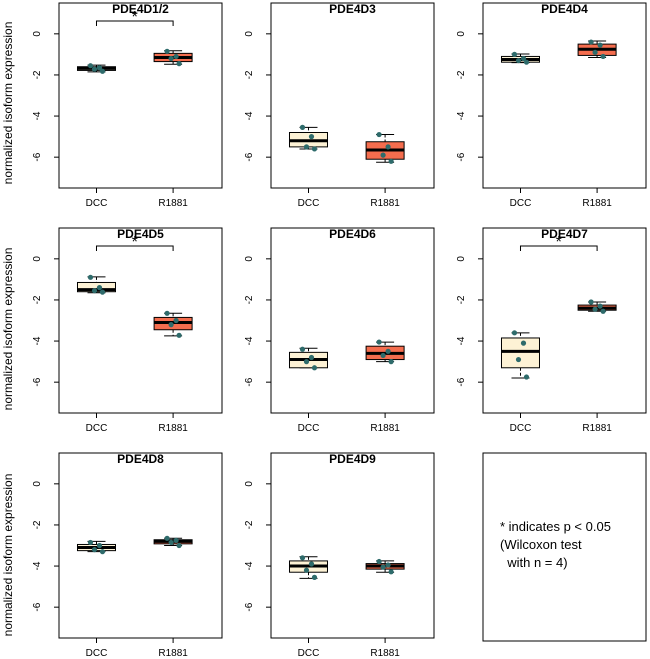  Describe the element at coordinates (352, 234) in the screenshot. I see `panel-title: PDE4D6` at that location.